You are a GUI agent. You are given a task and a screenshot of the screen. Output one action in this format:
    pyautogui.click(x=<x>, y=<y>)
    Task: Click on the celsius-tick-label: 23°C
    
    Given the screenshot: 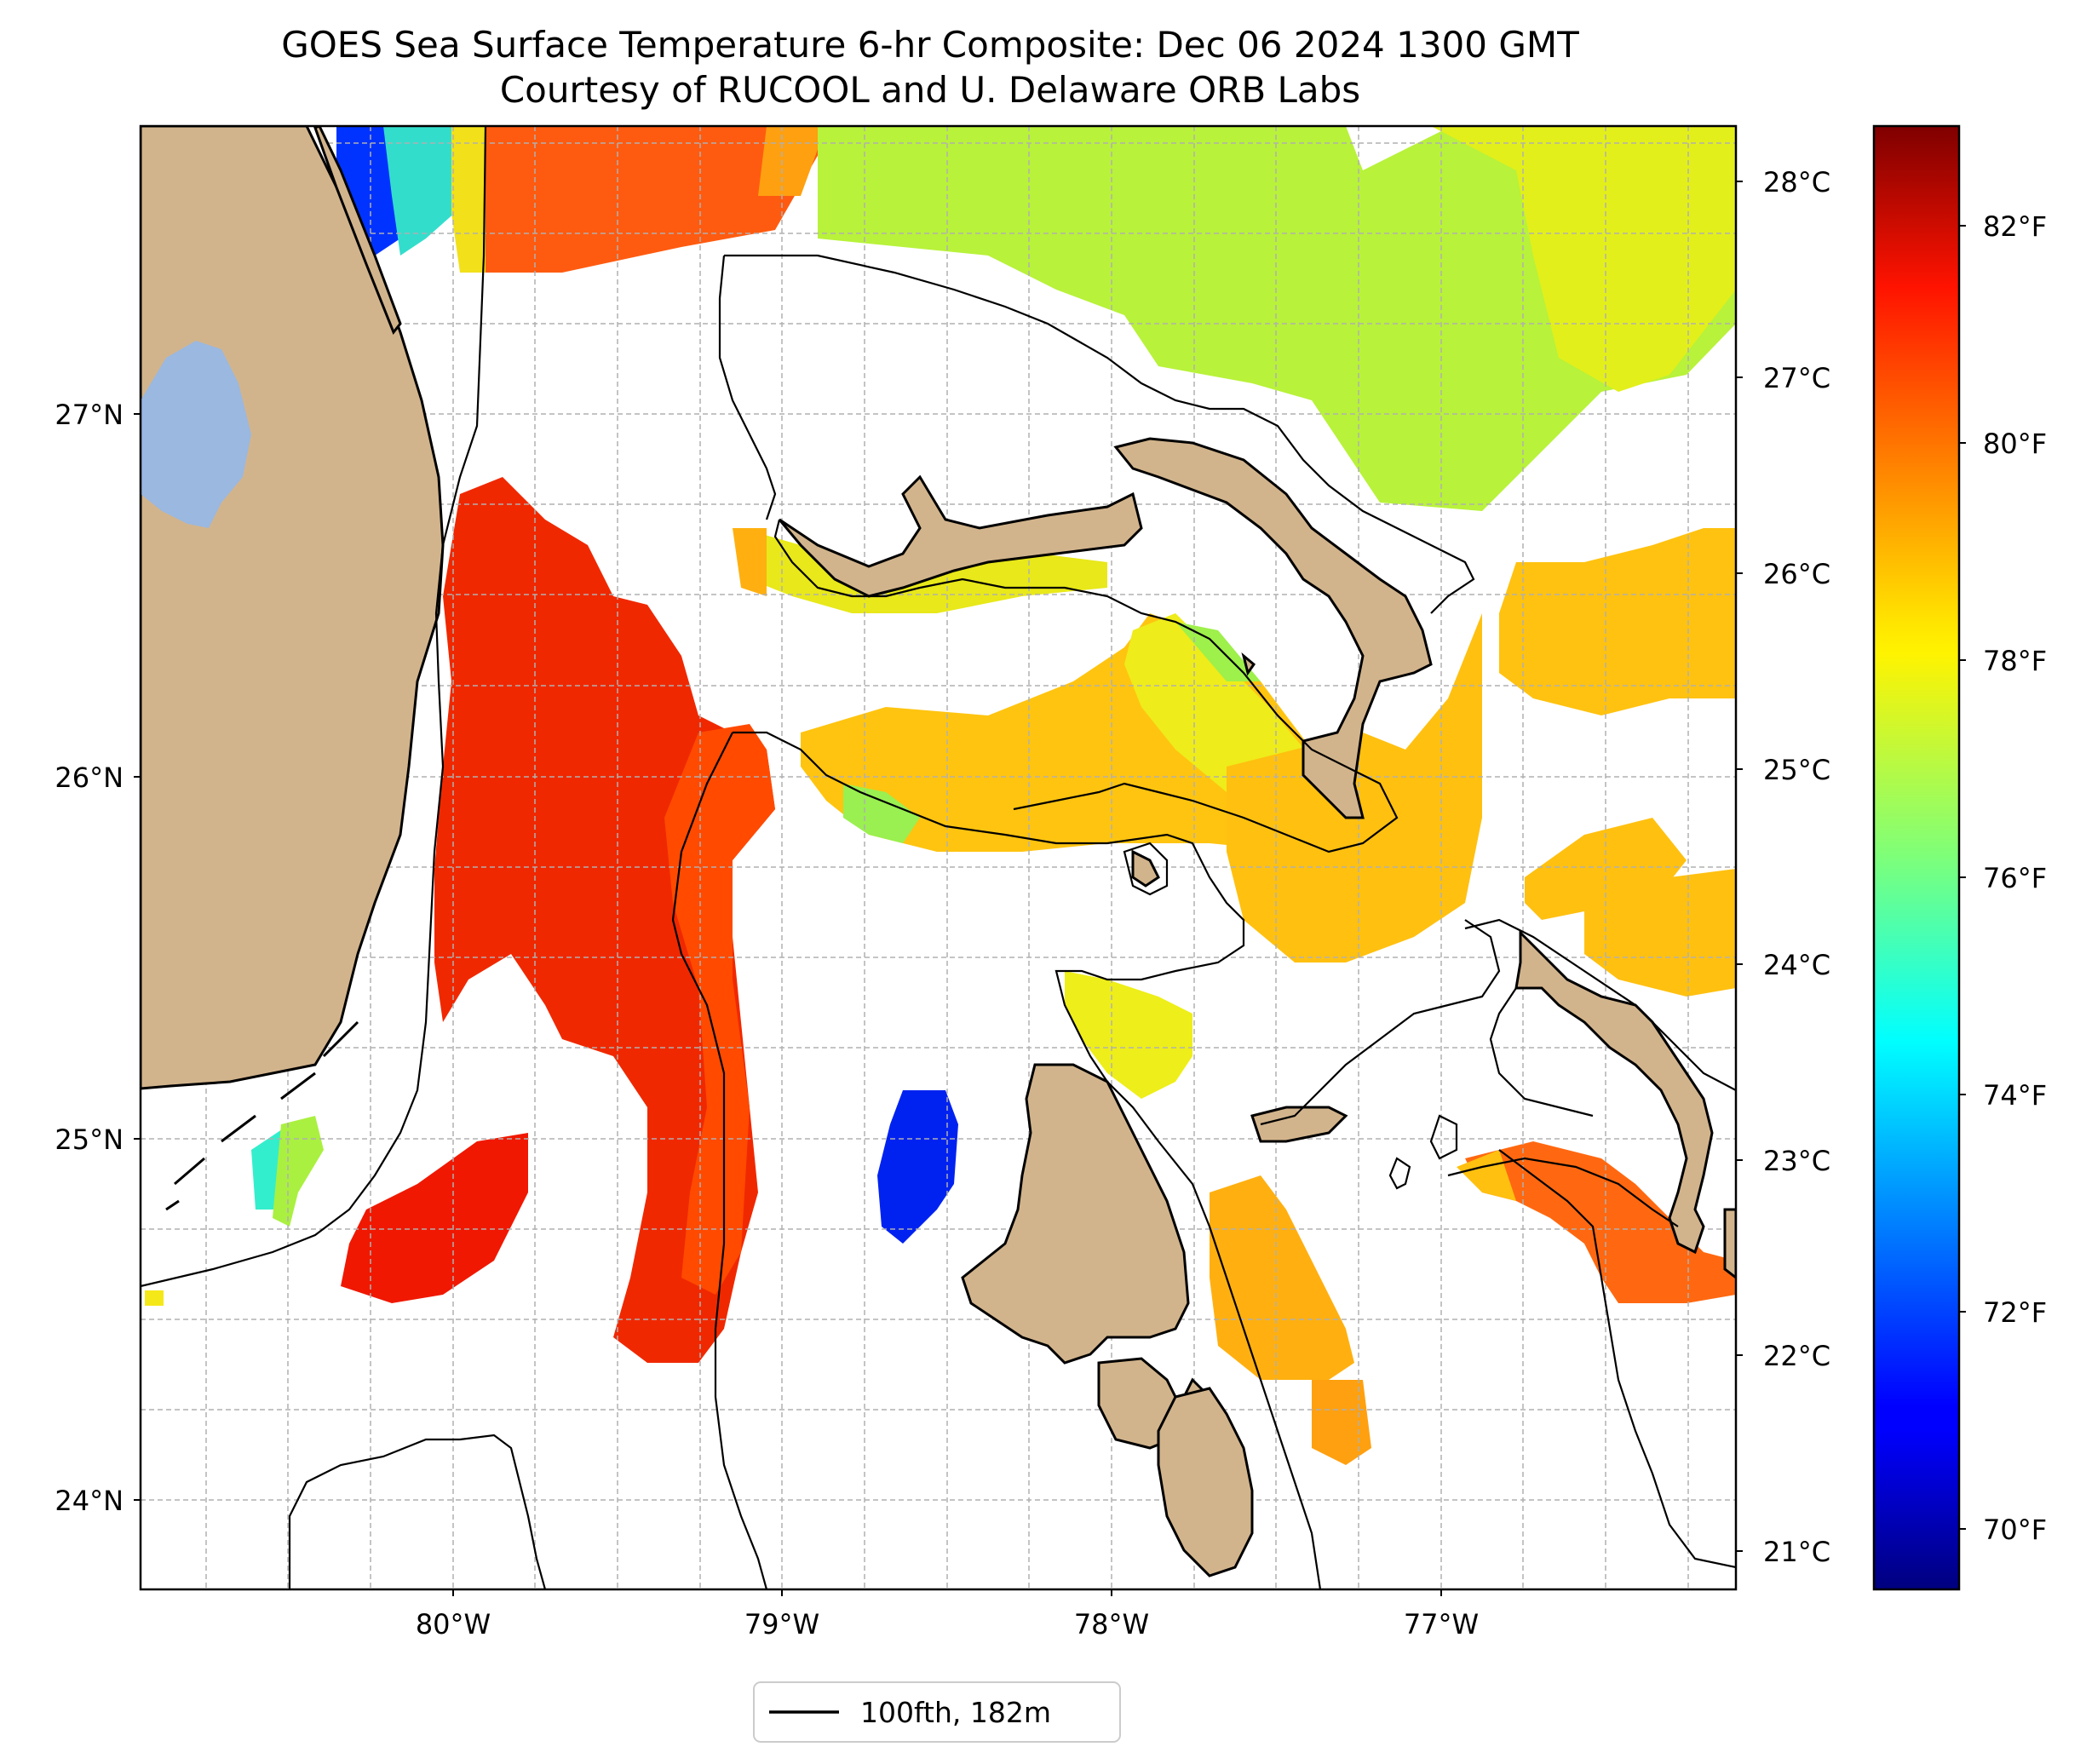 What is the action you would take?
    pyautogui.click(x=1796, y=1161)
    